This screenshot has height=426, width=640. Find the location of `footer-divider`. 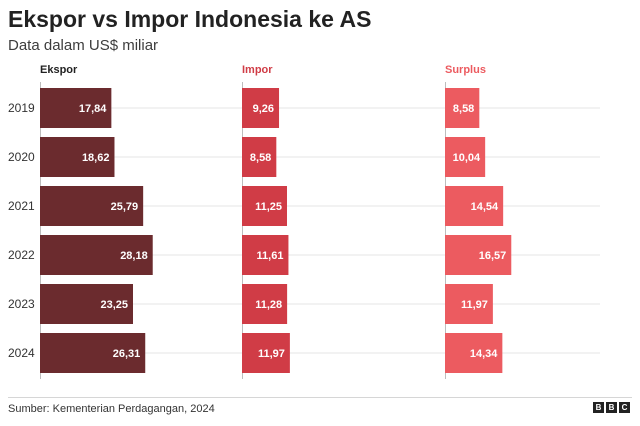

footer-divider is located at coordinates (320, 397).